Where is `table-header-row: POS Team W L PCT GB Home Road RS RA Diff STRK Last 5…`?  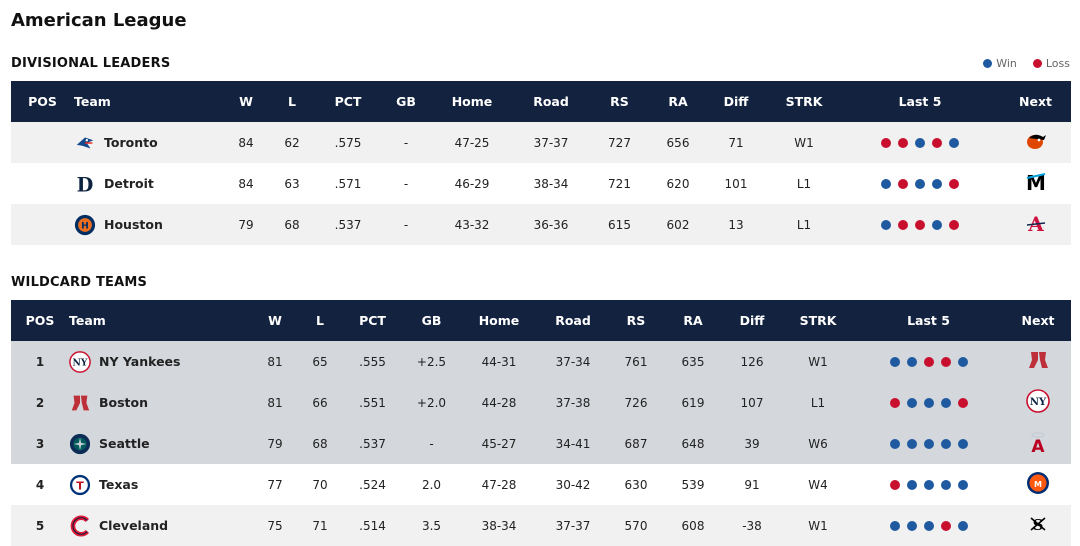
table-header-row: POS Team W L PCT GB Home Road RS RA Diff STRK Last 5… is located at coordinates (541, 101).